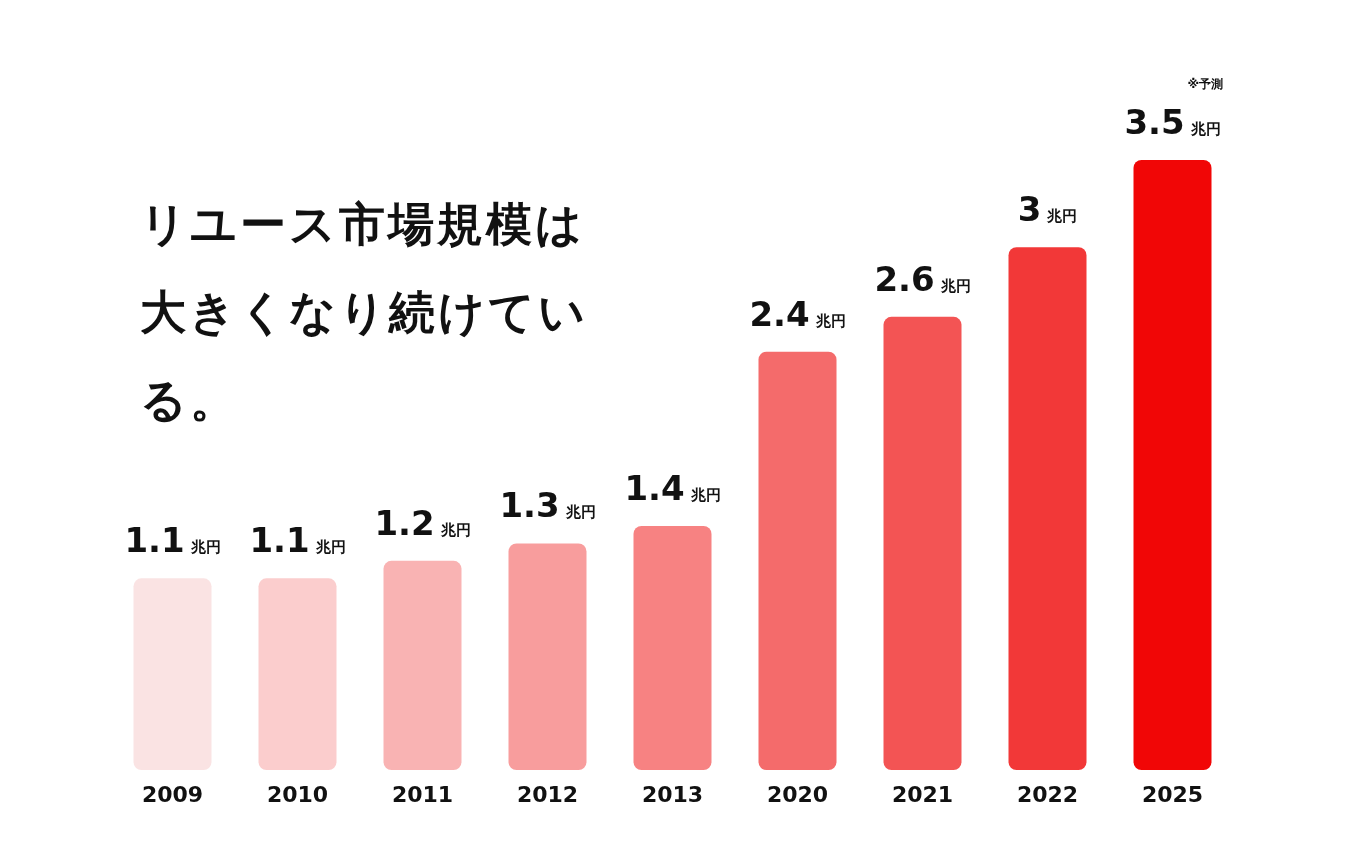 The width and height of the screenshot is (1347, 855). I want to click on x-tick-label: 2012, so click(547, 794).